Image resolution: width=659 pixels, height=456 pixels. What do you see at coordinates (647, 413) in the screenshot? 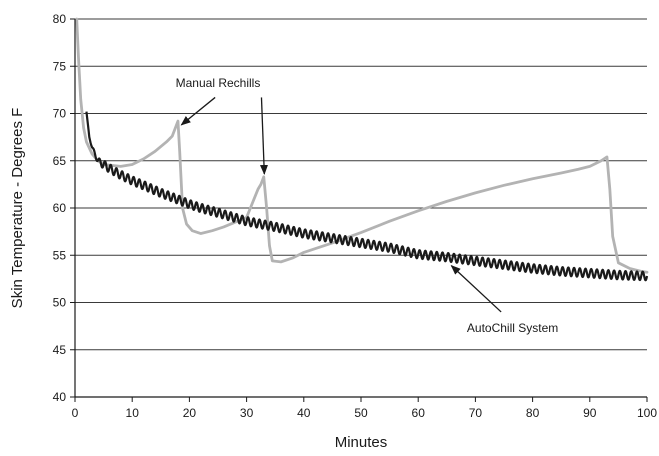
I see `x-tick-label: 100` at bounding box center [647, 413].